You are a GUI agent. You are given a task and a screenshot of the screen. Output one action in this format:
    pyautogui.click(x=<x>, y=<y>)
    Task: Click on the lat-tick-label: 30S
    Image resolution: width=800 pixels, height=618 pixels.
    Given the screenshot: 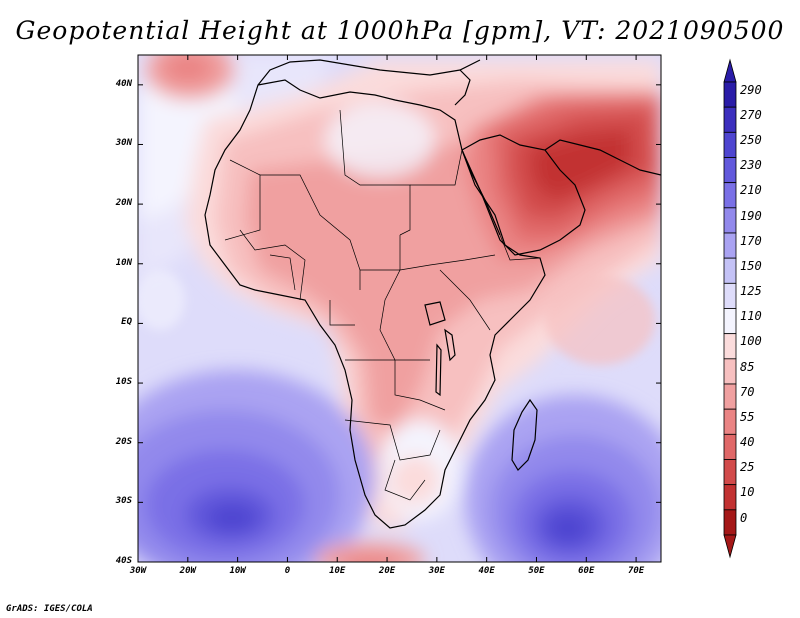 What is the action you would take?
    pyautogui.click(x=123, y=501)
    